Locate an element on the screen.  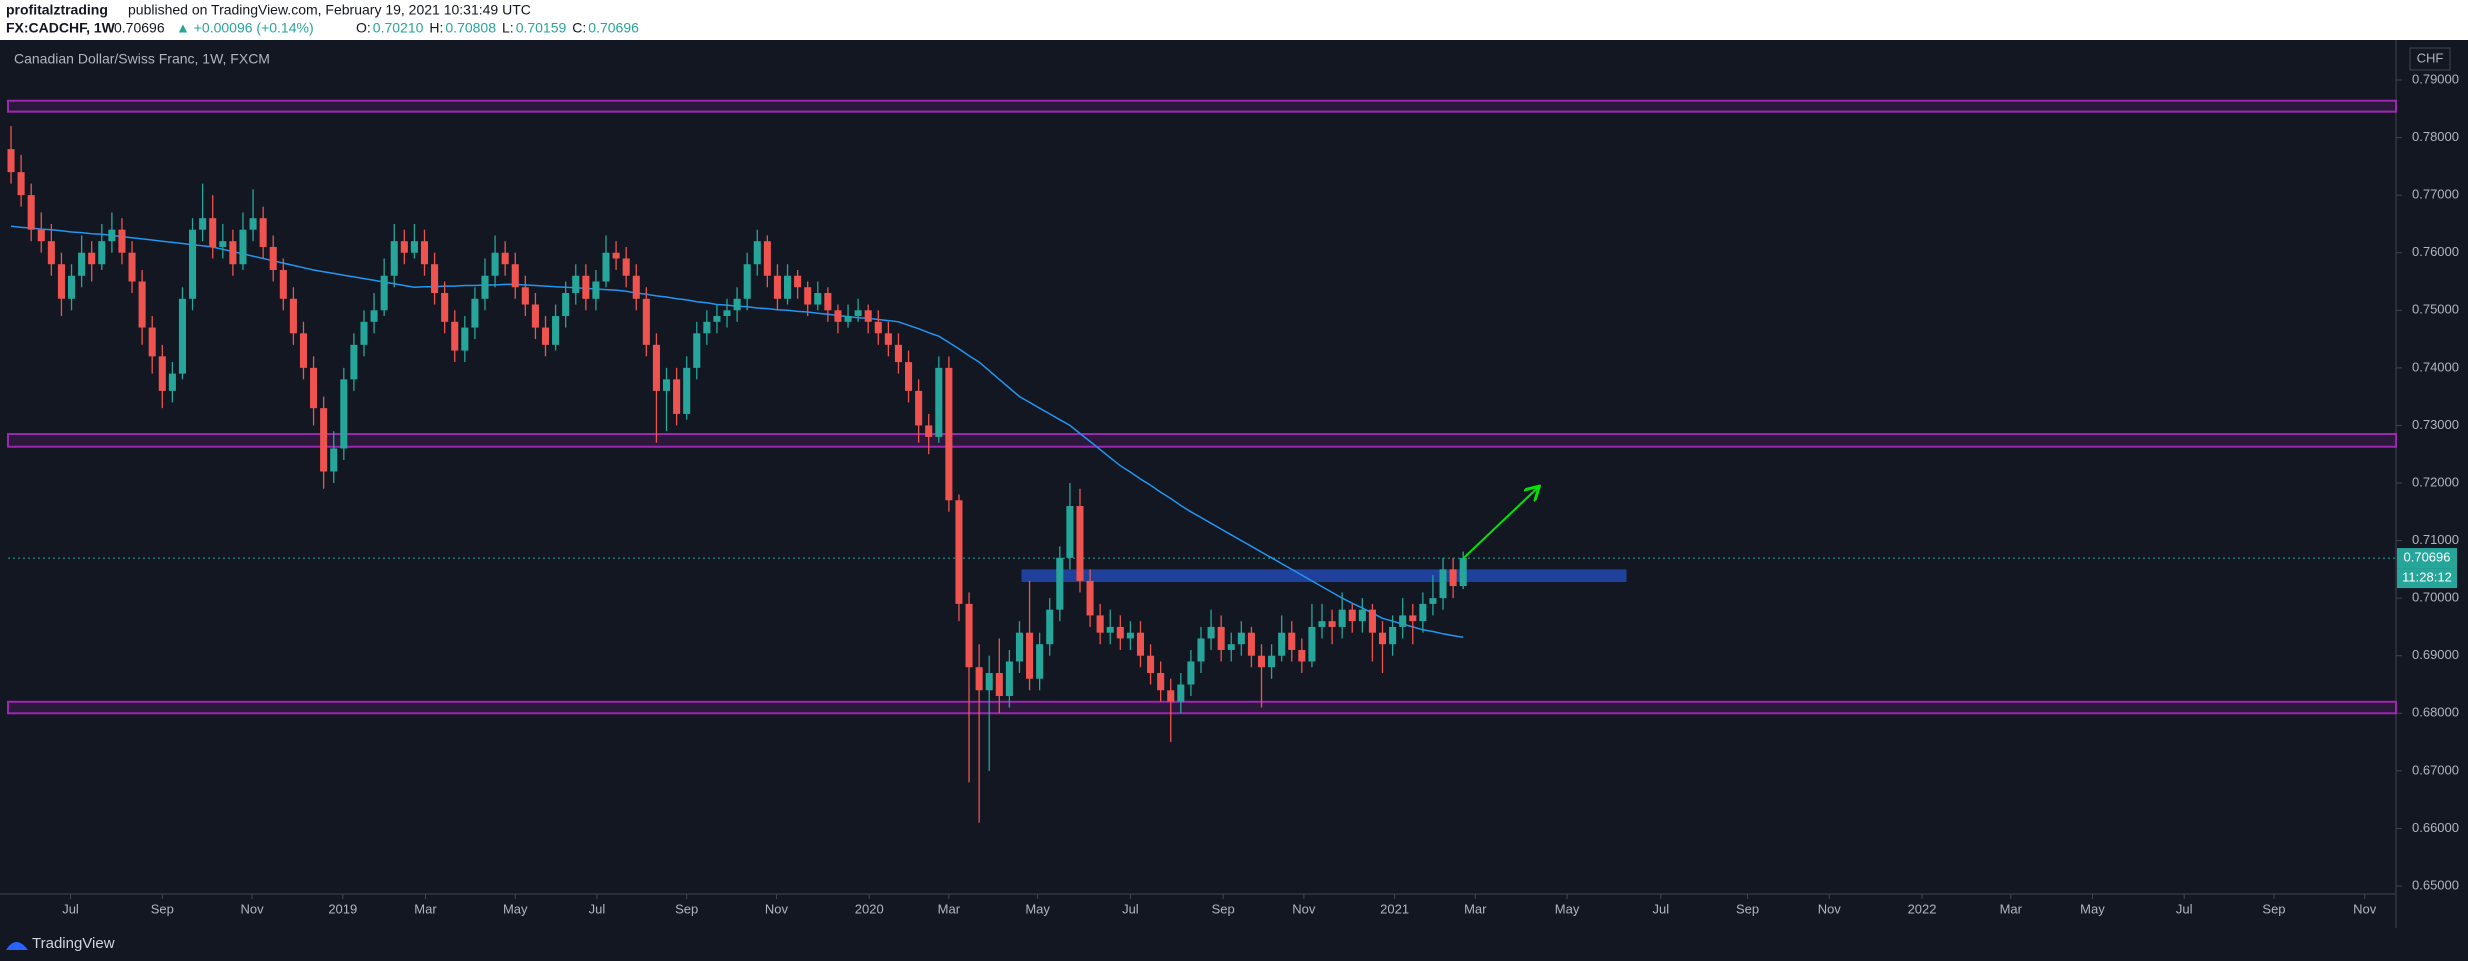
y-tick-label: 0.79000 is located at coordinates (2435, 78).